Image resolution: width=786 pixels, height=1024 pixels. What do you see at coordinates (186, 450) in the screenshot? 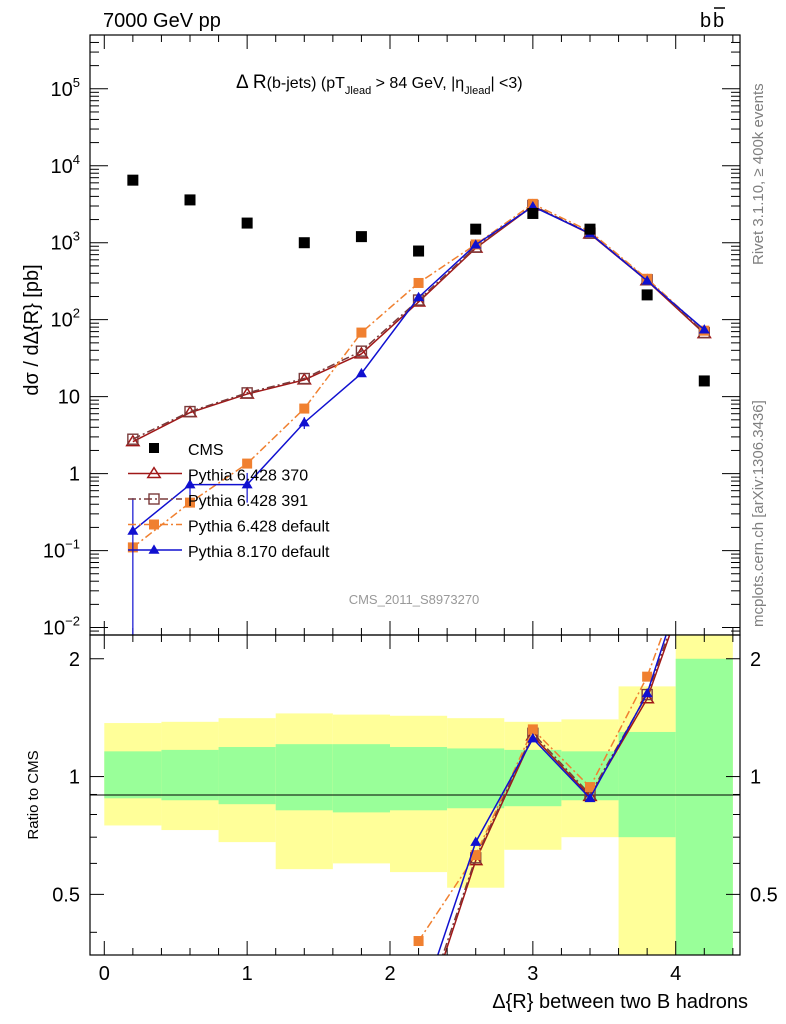
I see `legend-entry: CMS` at bounding box center [186, 450].